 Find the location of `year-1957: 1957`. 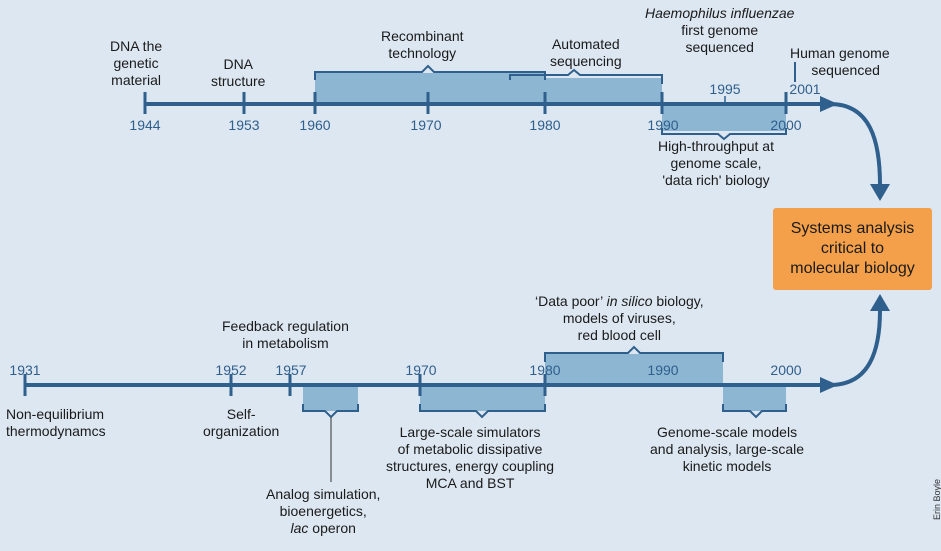

year-1957: 1957 is located at coordinates (291, 370).